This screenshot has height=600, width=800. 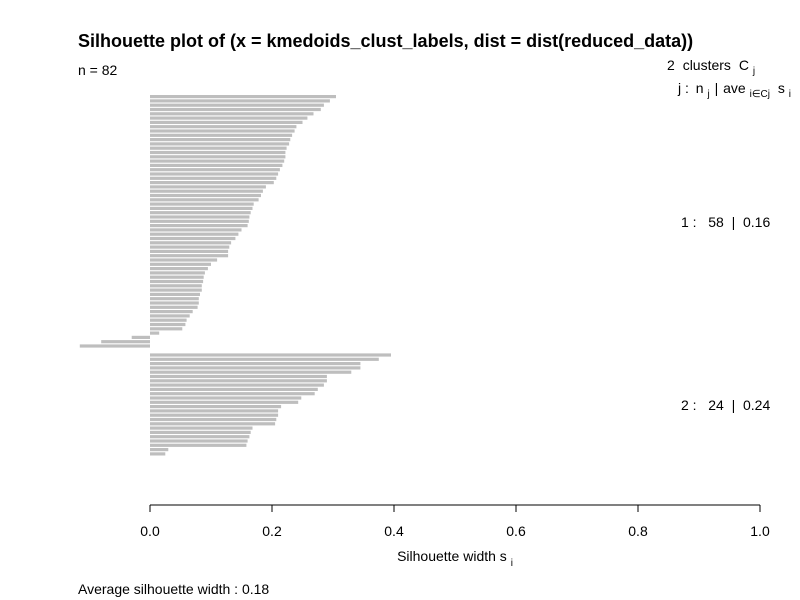 I want to click on legend-header: 2 clusters C j j : n j | ave i∈Cj s i, so click(x=729, y=78).